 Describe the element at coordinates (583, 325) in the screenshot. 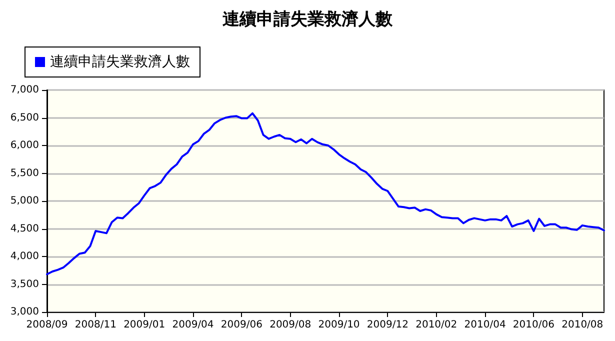

I see `x-tick-label: 2010/08` at that location.